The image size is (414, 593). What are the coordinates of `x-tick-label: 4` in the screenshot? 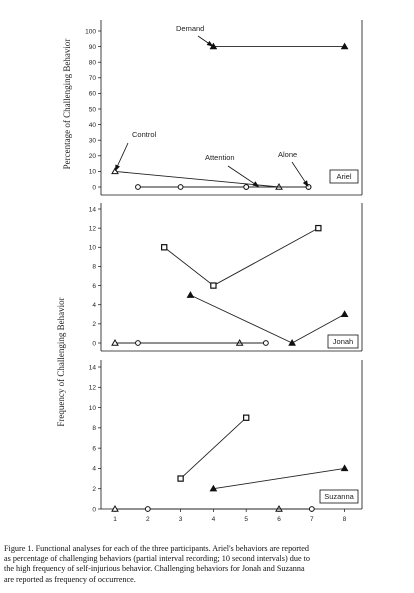 It's located at (214, 519).